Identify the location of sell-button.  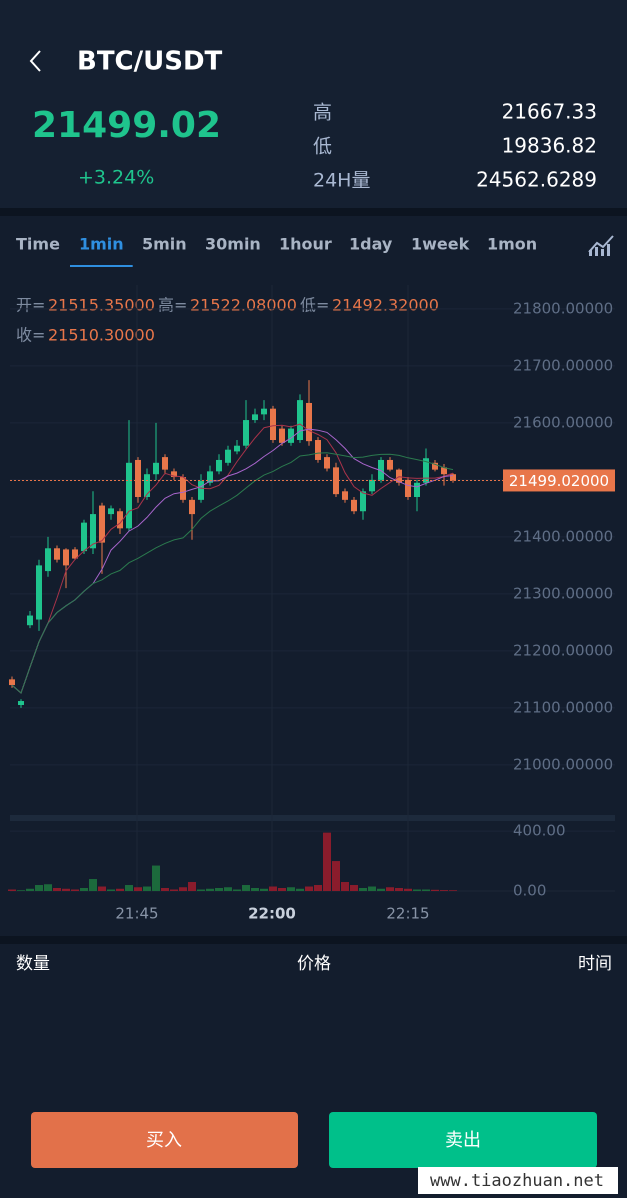
(463, 1140).